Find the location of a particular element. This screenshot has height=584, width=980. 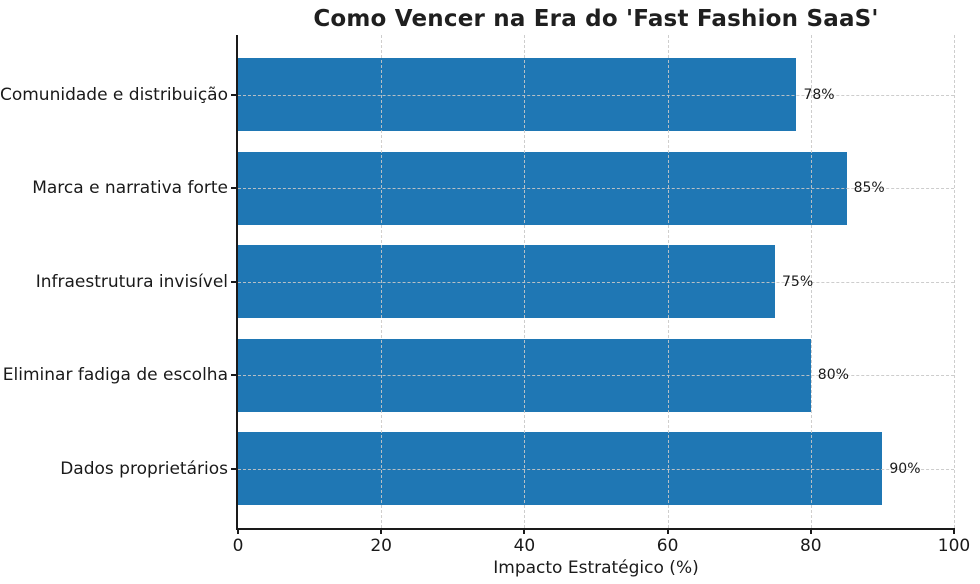

y-axis-spine is located at coordinates (237, 282).